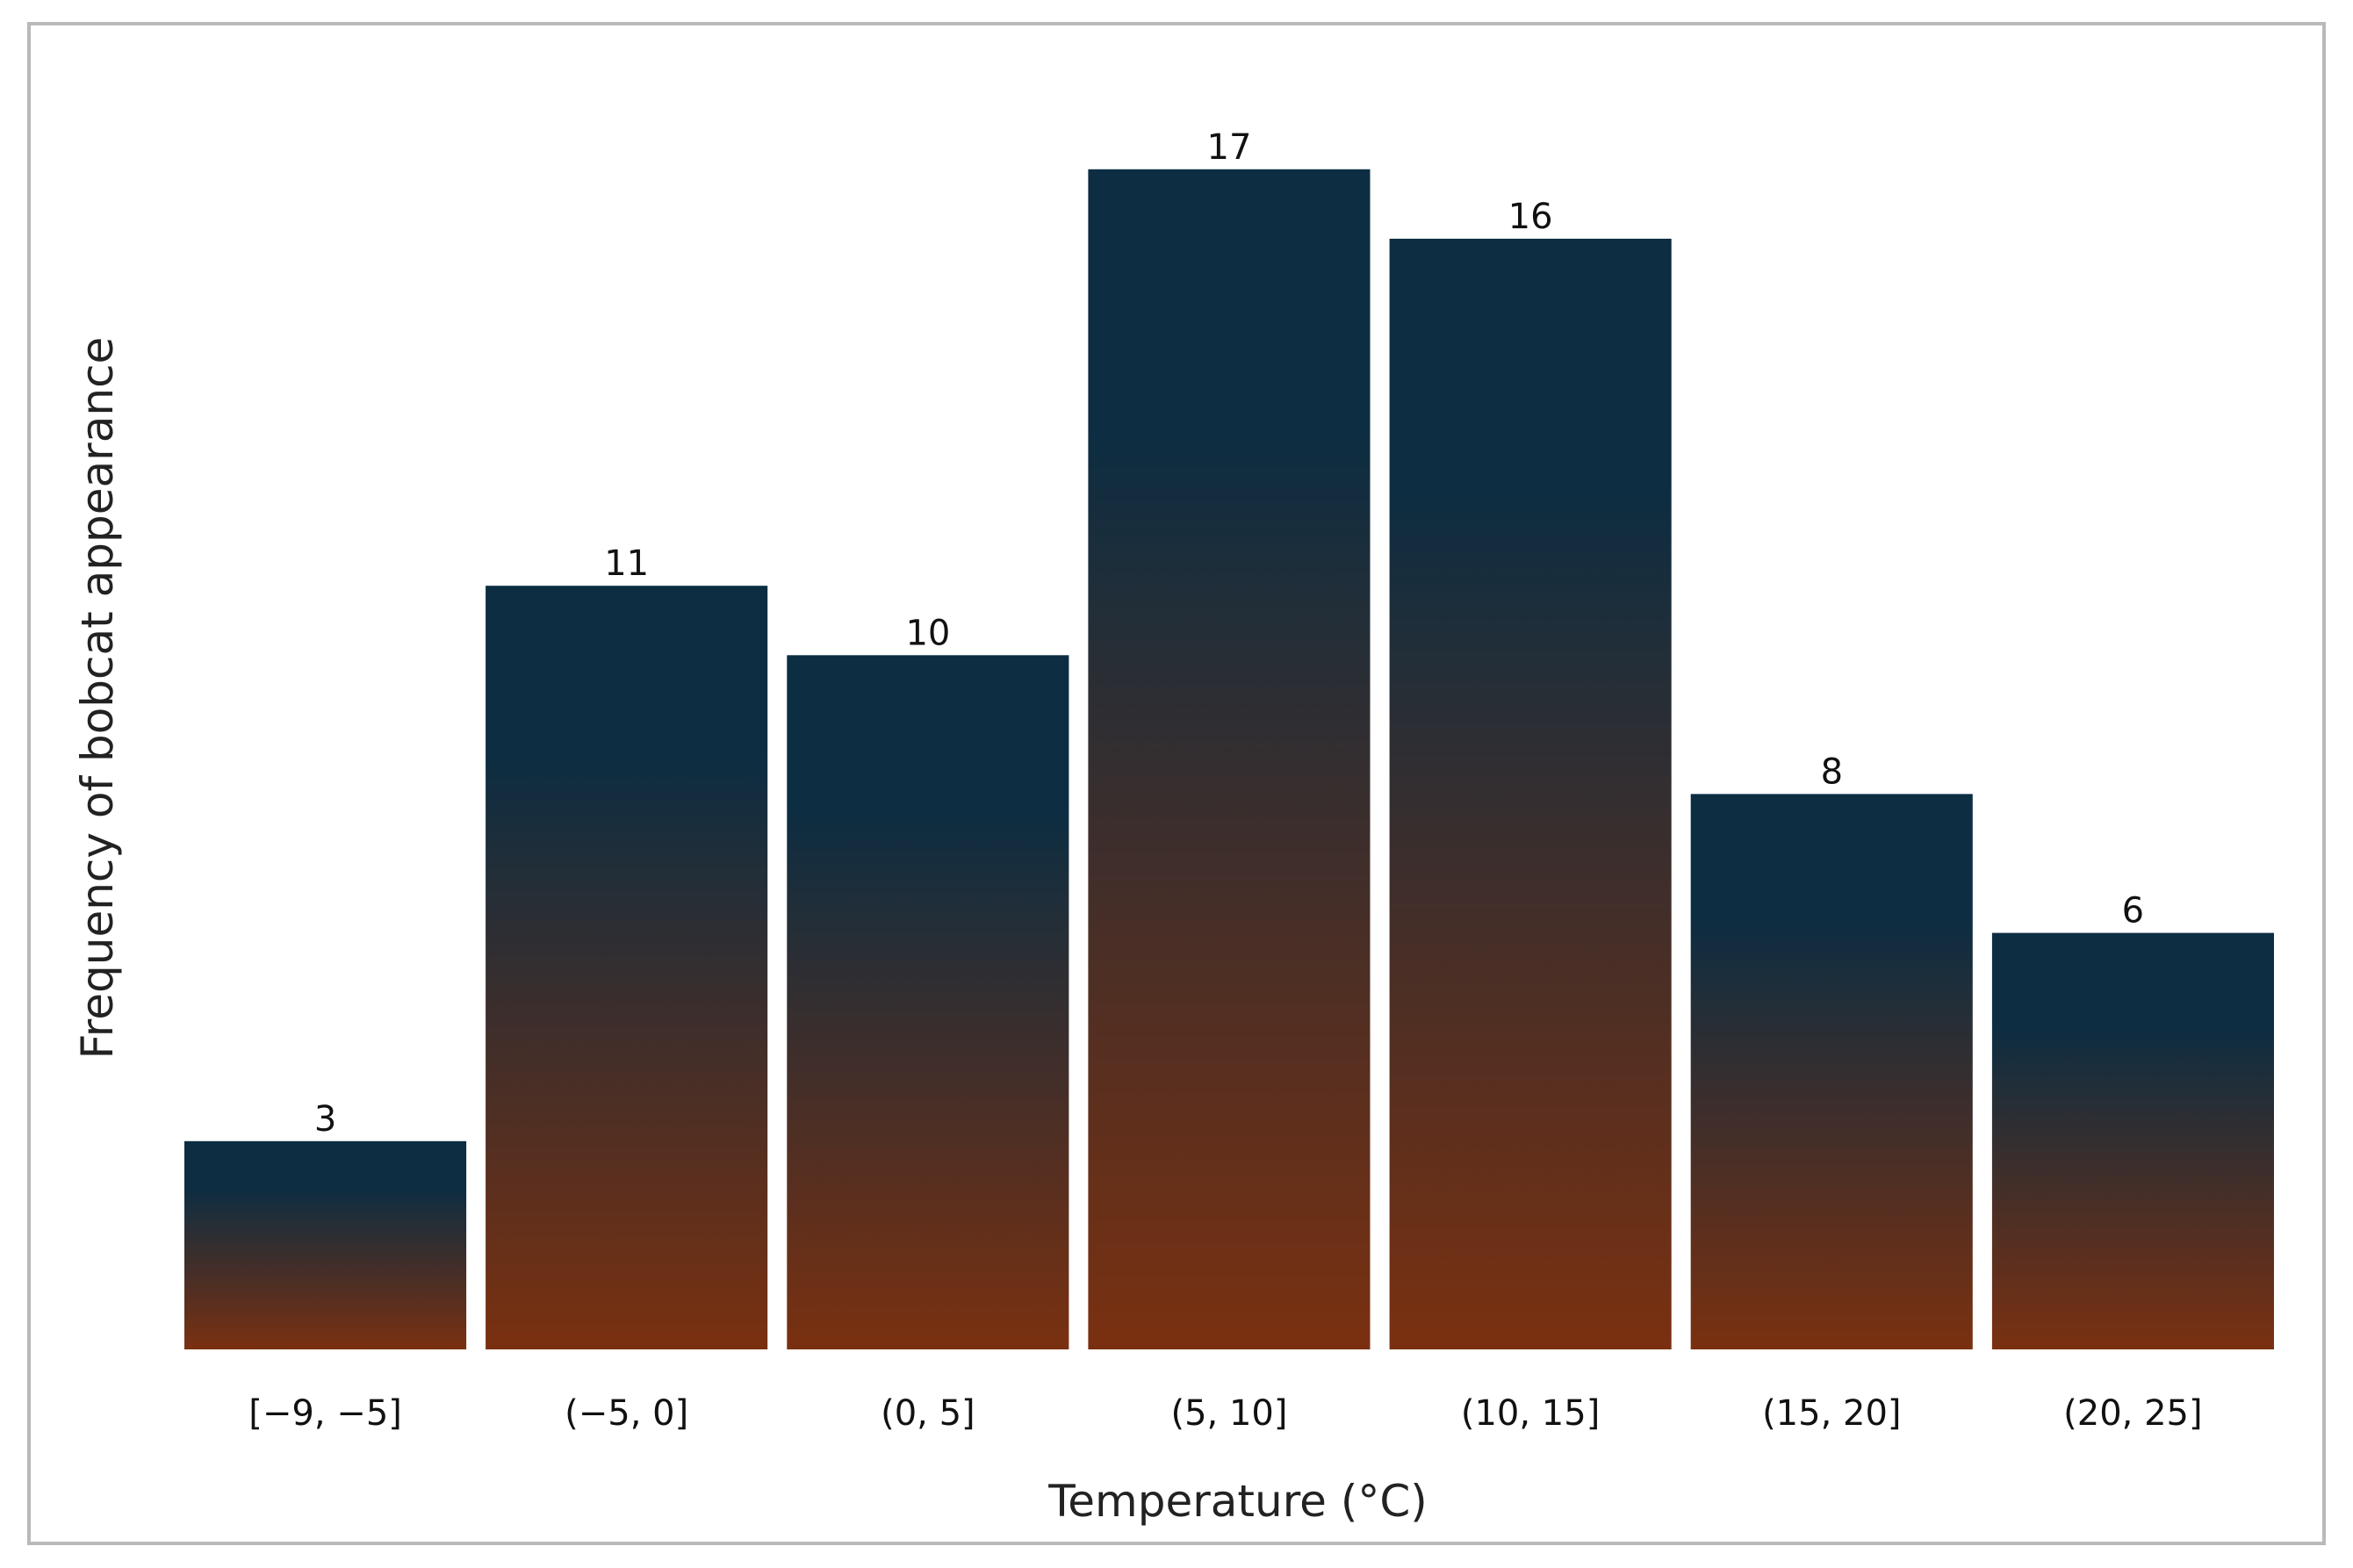 This screenshot has width=2353, height=1568. Describe the element at coordinates (2132, 1413) in the screenshot. I see `x-tick-label: (20, 25]` at that location.